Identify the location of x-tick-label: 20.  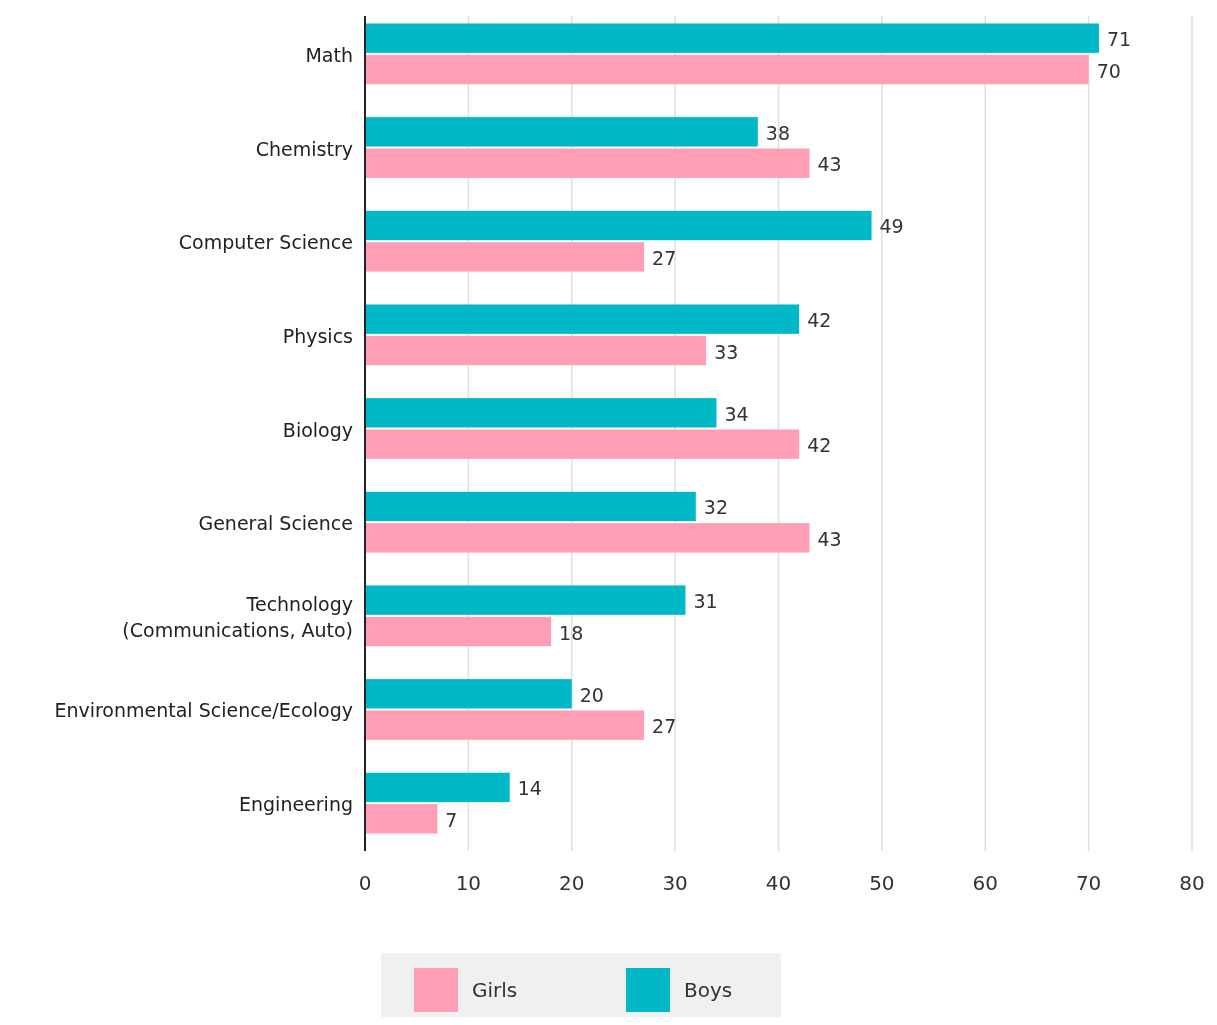
(572, 883).